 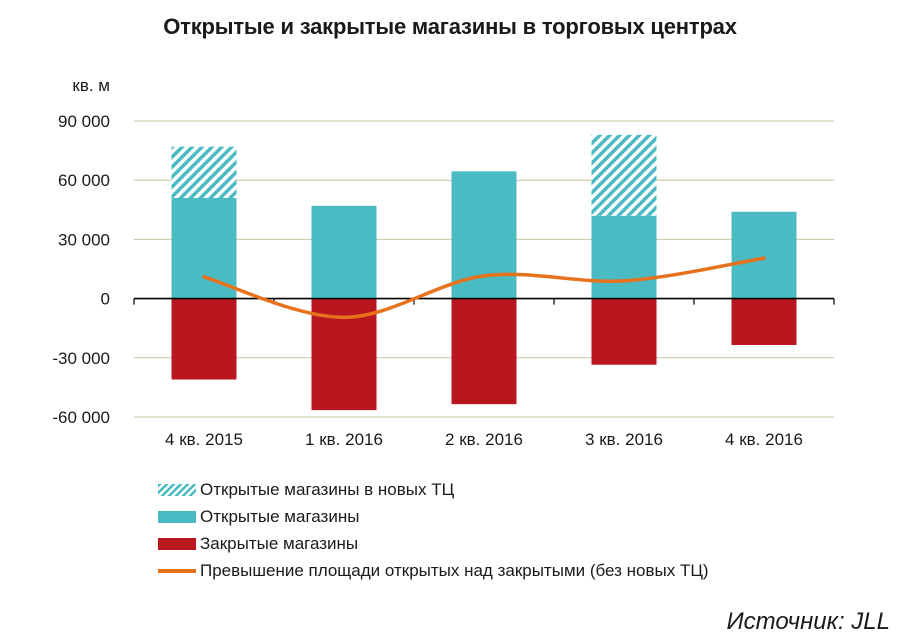 I want to click on legend-swatch-line, so click(x=177, y=570).